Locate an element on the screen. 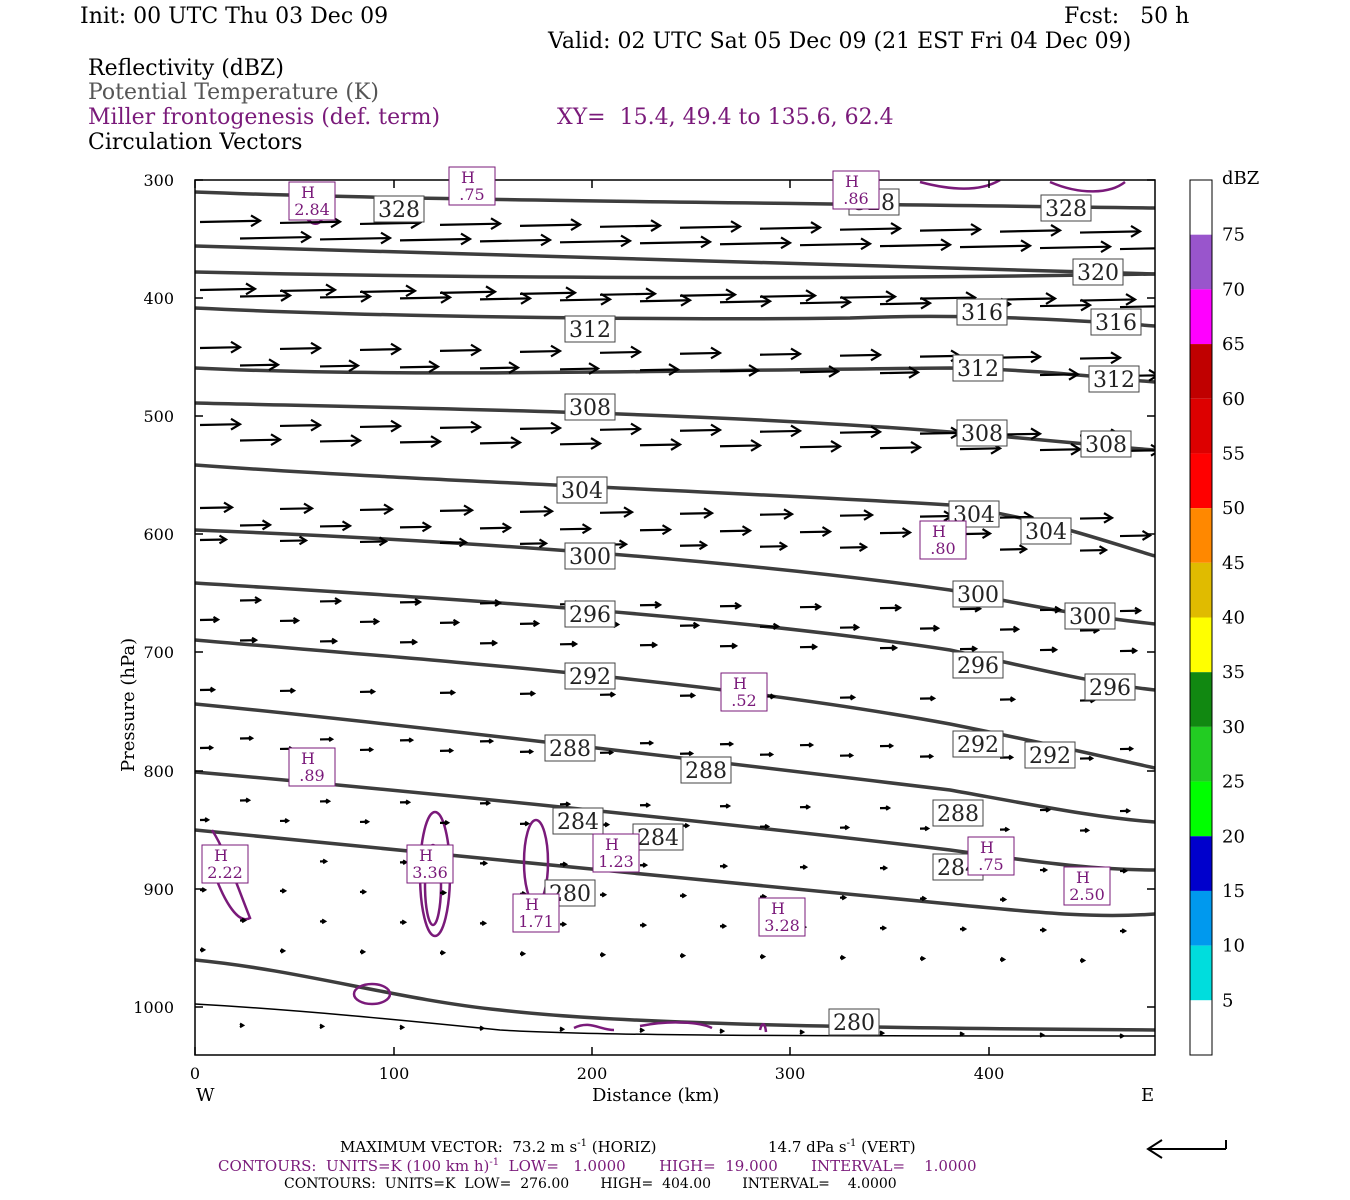  y-tick-label: 900 is located at coordinates (158, 889).